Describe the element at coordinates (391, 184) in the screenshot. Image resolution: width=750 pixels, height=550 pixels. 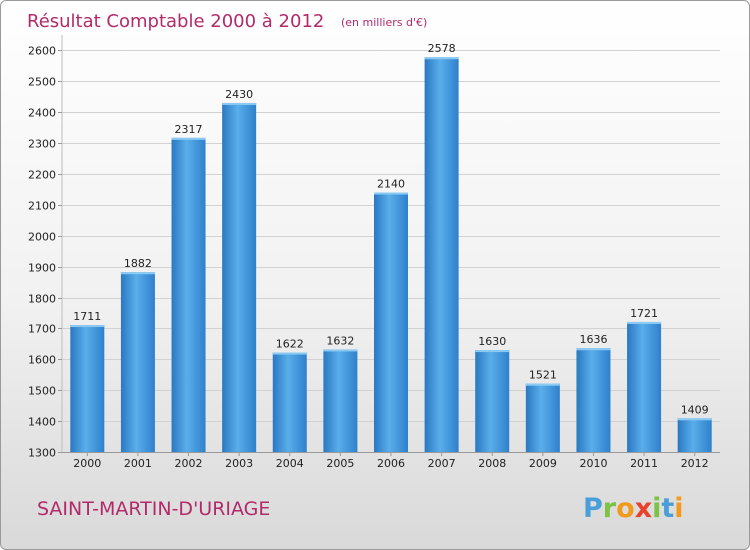
I see `data-label: 2140` at that location.